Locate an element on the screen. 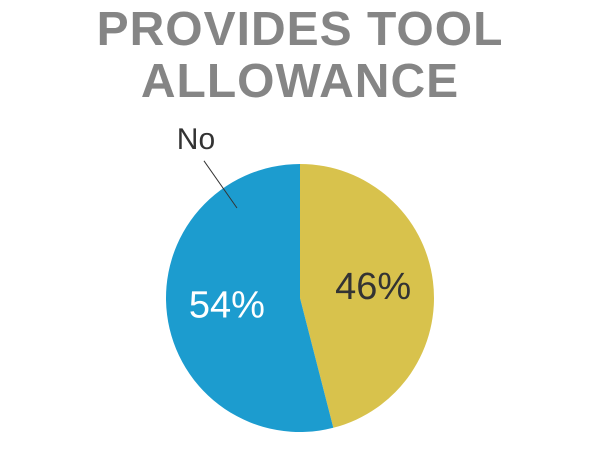  data-label: 54% is located at coordinates (226, 305).